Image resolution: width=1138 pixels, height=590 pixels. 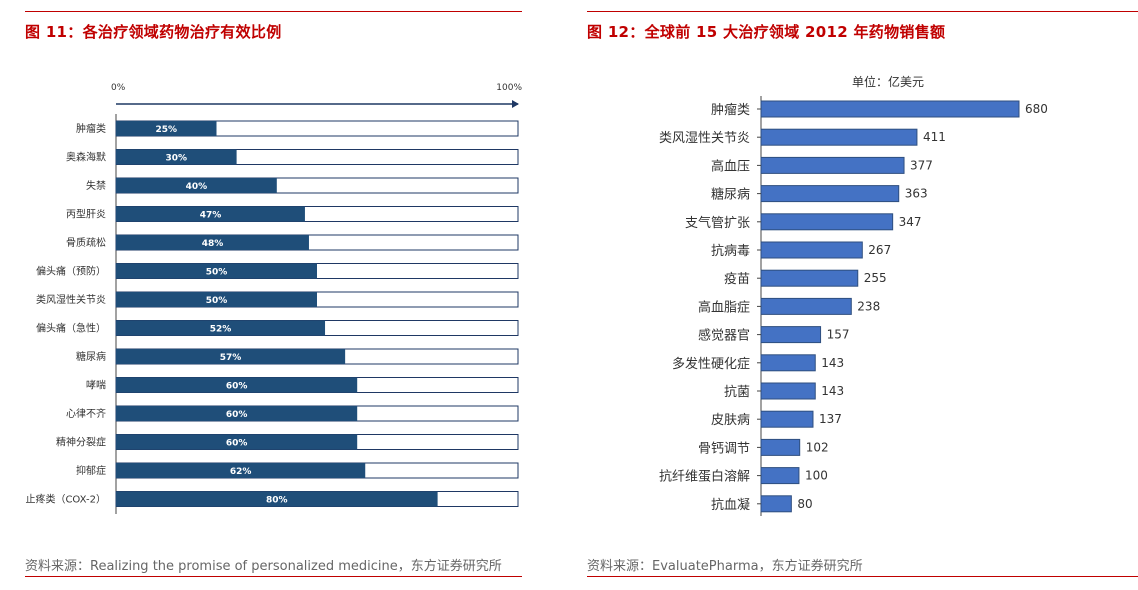 What do you see at coordinates (725, 566) in the screenshot?
I see `right-source-note: 资料来源：EvaluatePharma，东方证券研究所` at bounding box center [725, 566].